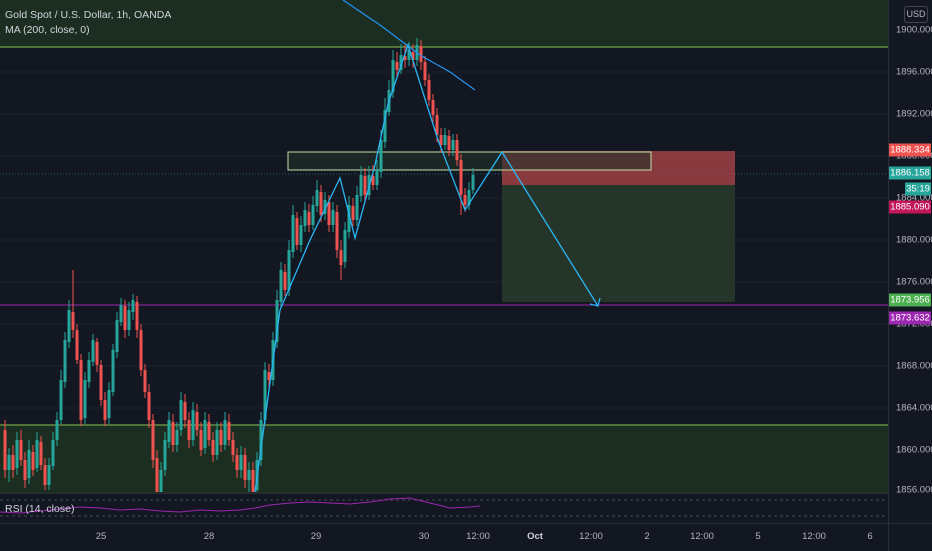 The image size is (932, 551). Describe the element at coordinates (88, 30) in the screenshot. I see `ma-indicator-label: MA (200, close, 0)` at that location.